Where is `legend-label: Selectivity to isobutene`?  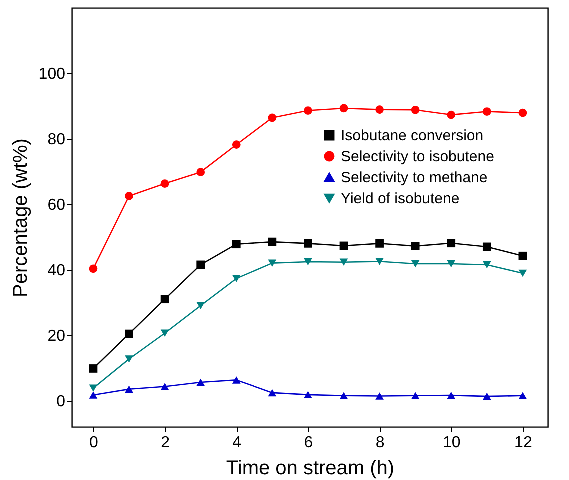
legend-label: Selectivity to isobutene is located at coordinates (417, 157).